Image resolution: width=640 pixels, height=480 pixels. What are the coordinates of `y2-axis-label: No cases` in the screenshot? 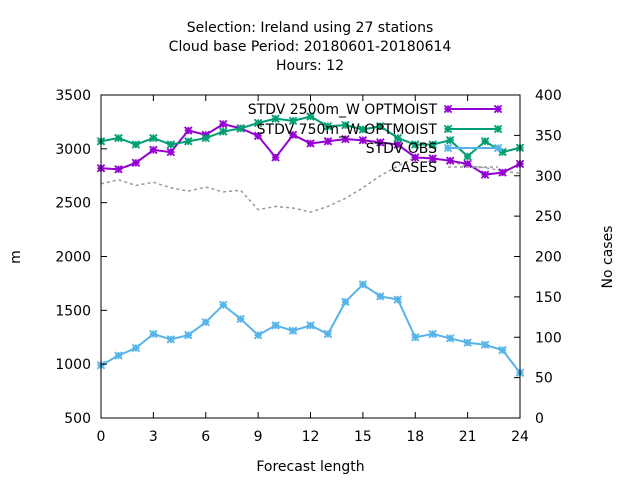 It's located at (608, 257).